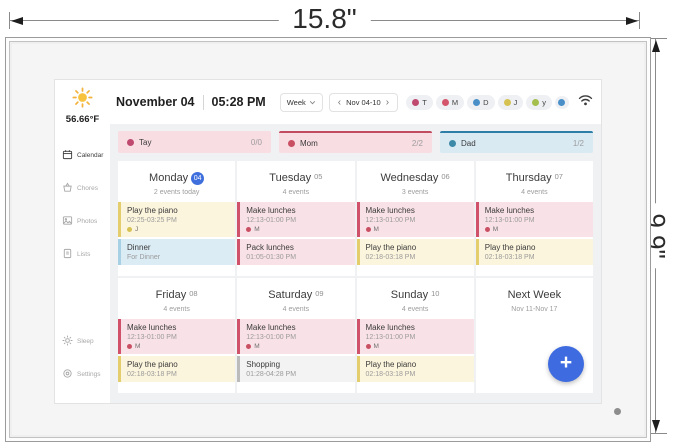 The image size is (679, 442). What do you see at coordinates (194, 142) in the screenshot?
I see `filter-chip-tay: Tay 0/0` at bounding box center [194, 142].